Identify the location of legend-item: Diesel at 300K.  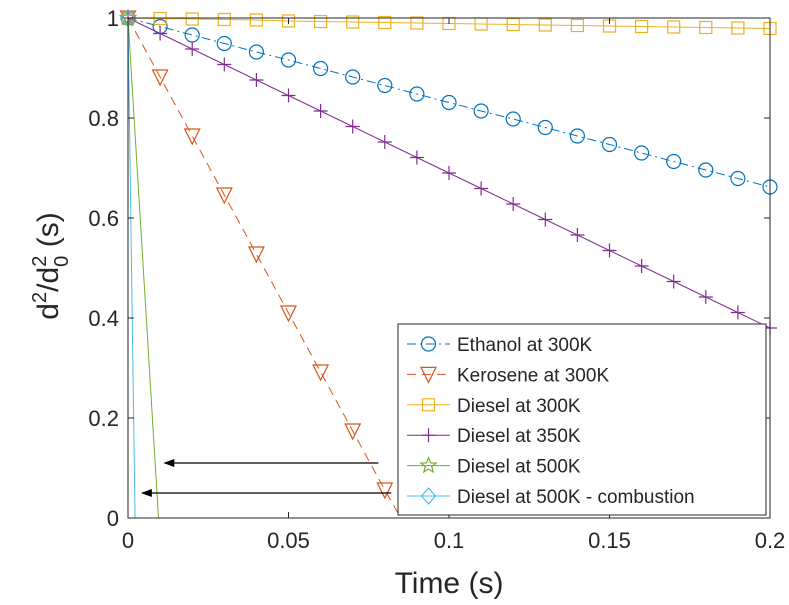
(494, 406).